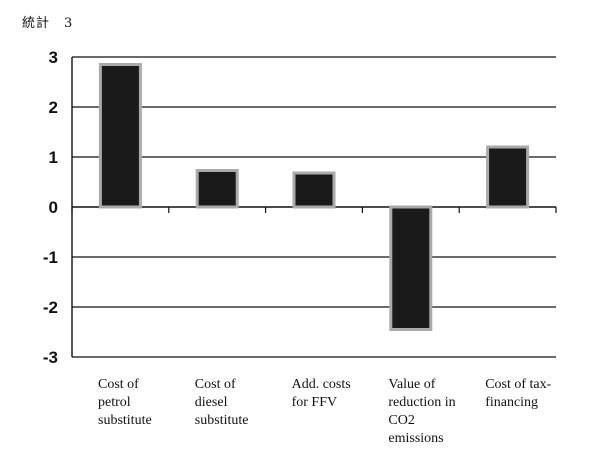 Image resolution: width=600 pixels, height=463 pixels. What do you see at coordinates (50, 357) in the screenshot?
I see `y-tick-label: -3` at bounding box center [50, 357].